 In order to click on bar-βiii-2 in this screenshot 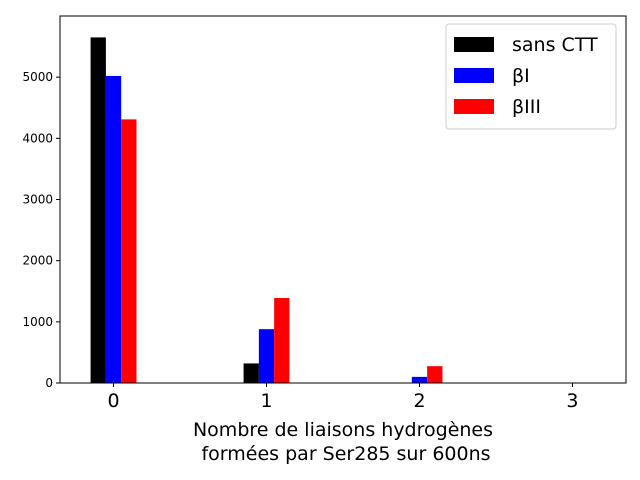, I will do `click(435, 374)`.